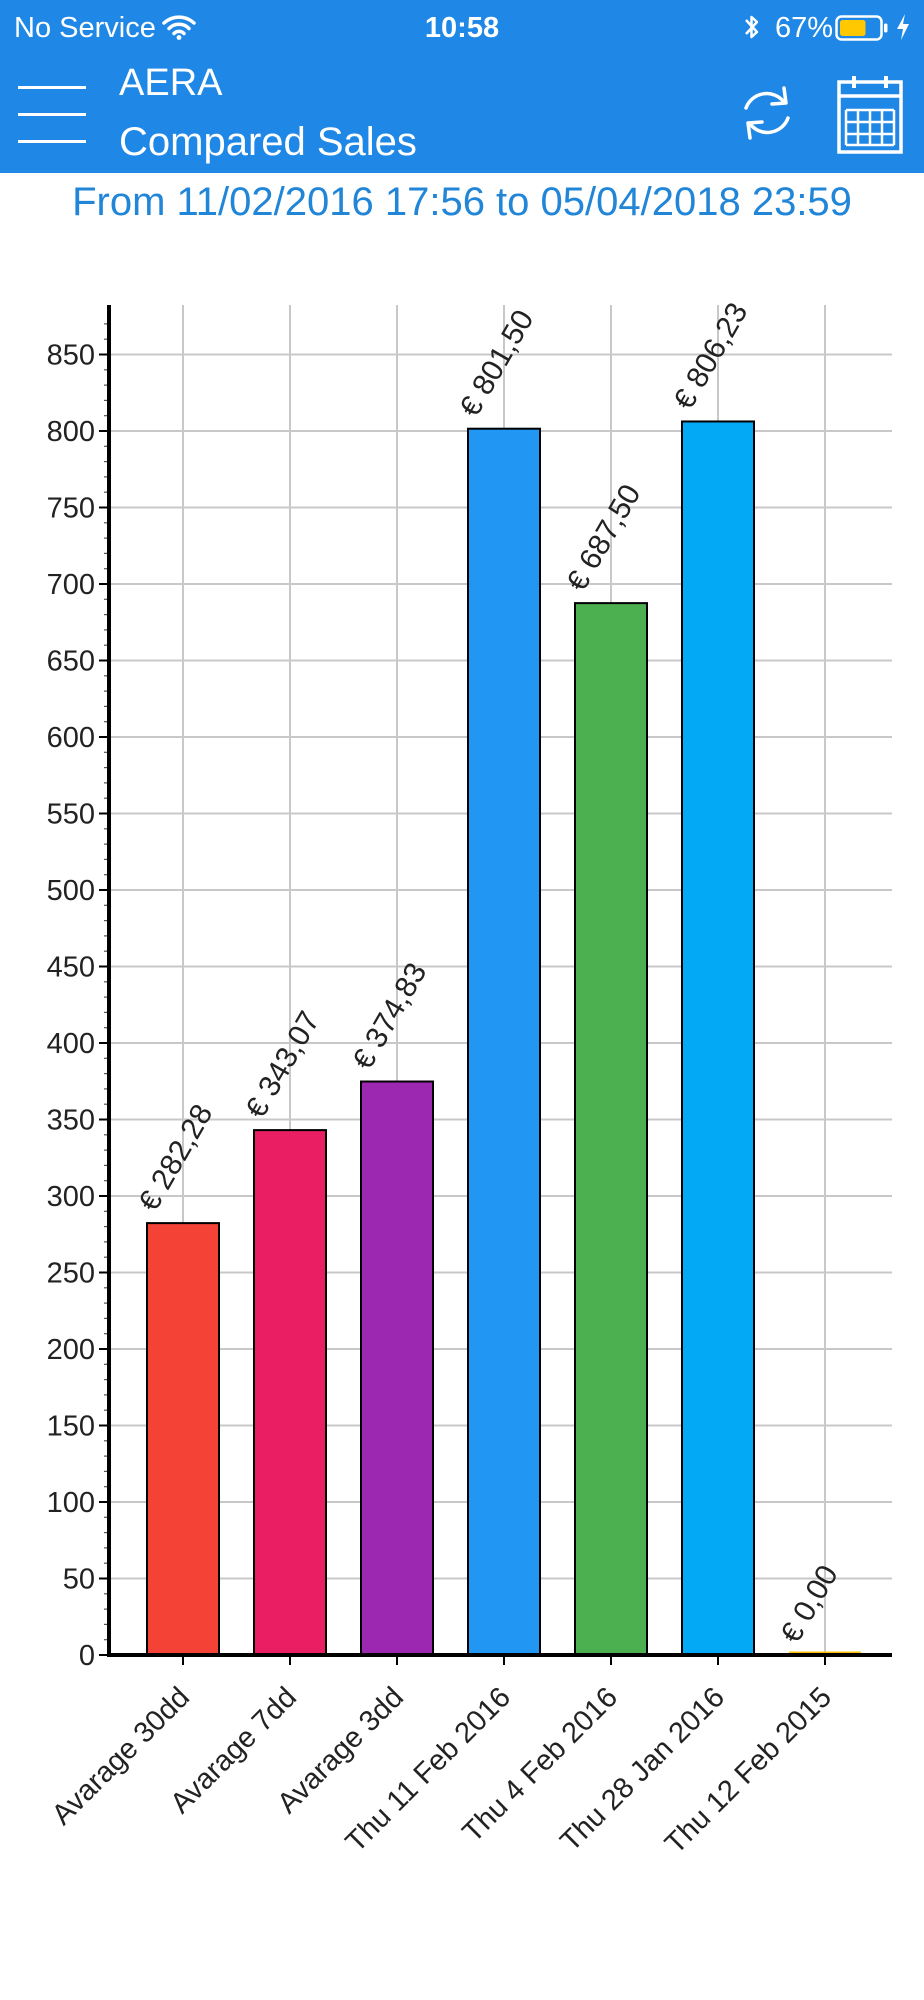  I want to click on charging-icon, so click(903, 31).